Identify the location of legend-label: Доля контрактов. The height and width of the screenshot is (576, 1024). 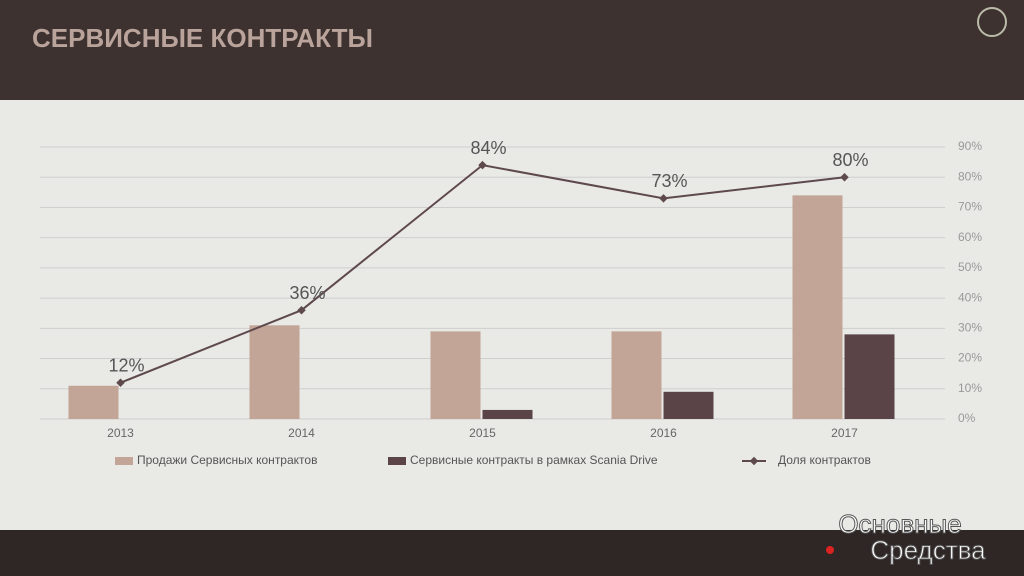
(824, 460).